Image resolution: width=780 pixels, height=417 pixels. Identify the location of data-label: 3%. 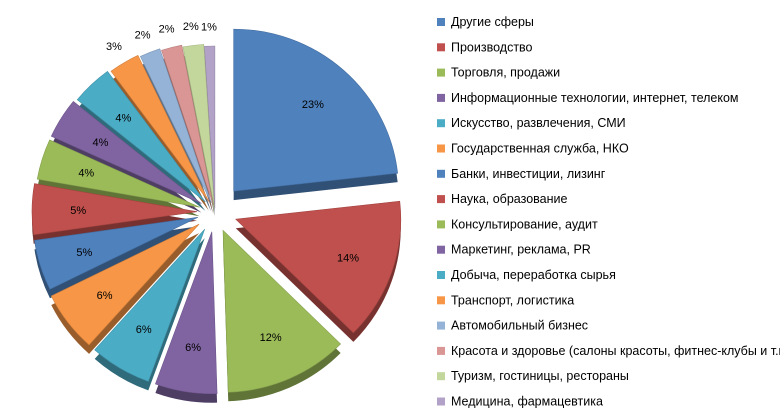
(114, 47).